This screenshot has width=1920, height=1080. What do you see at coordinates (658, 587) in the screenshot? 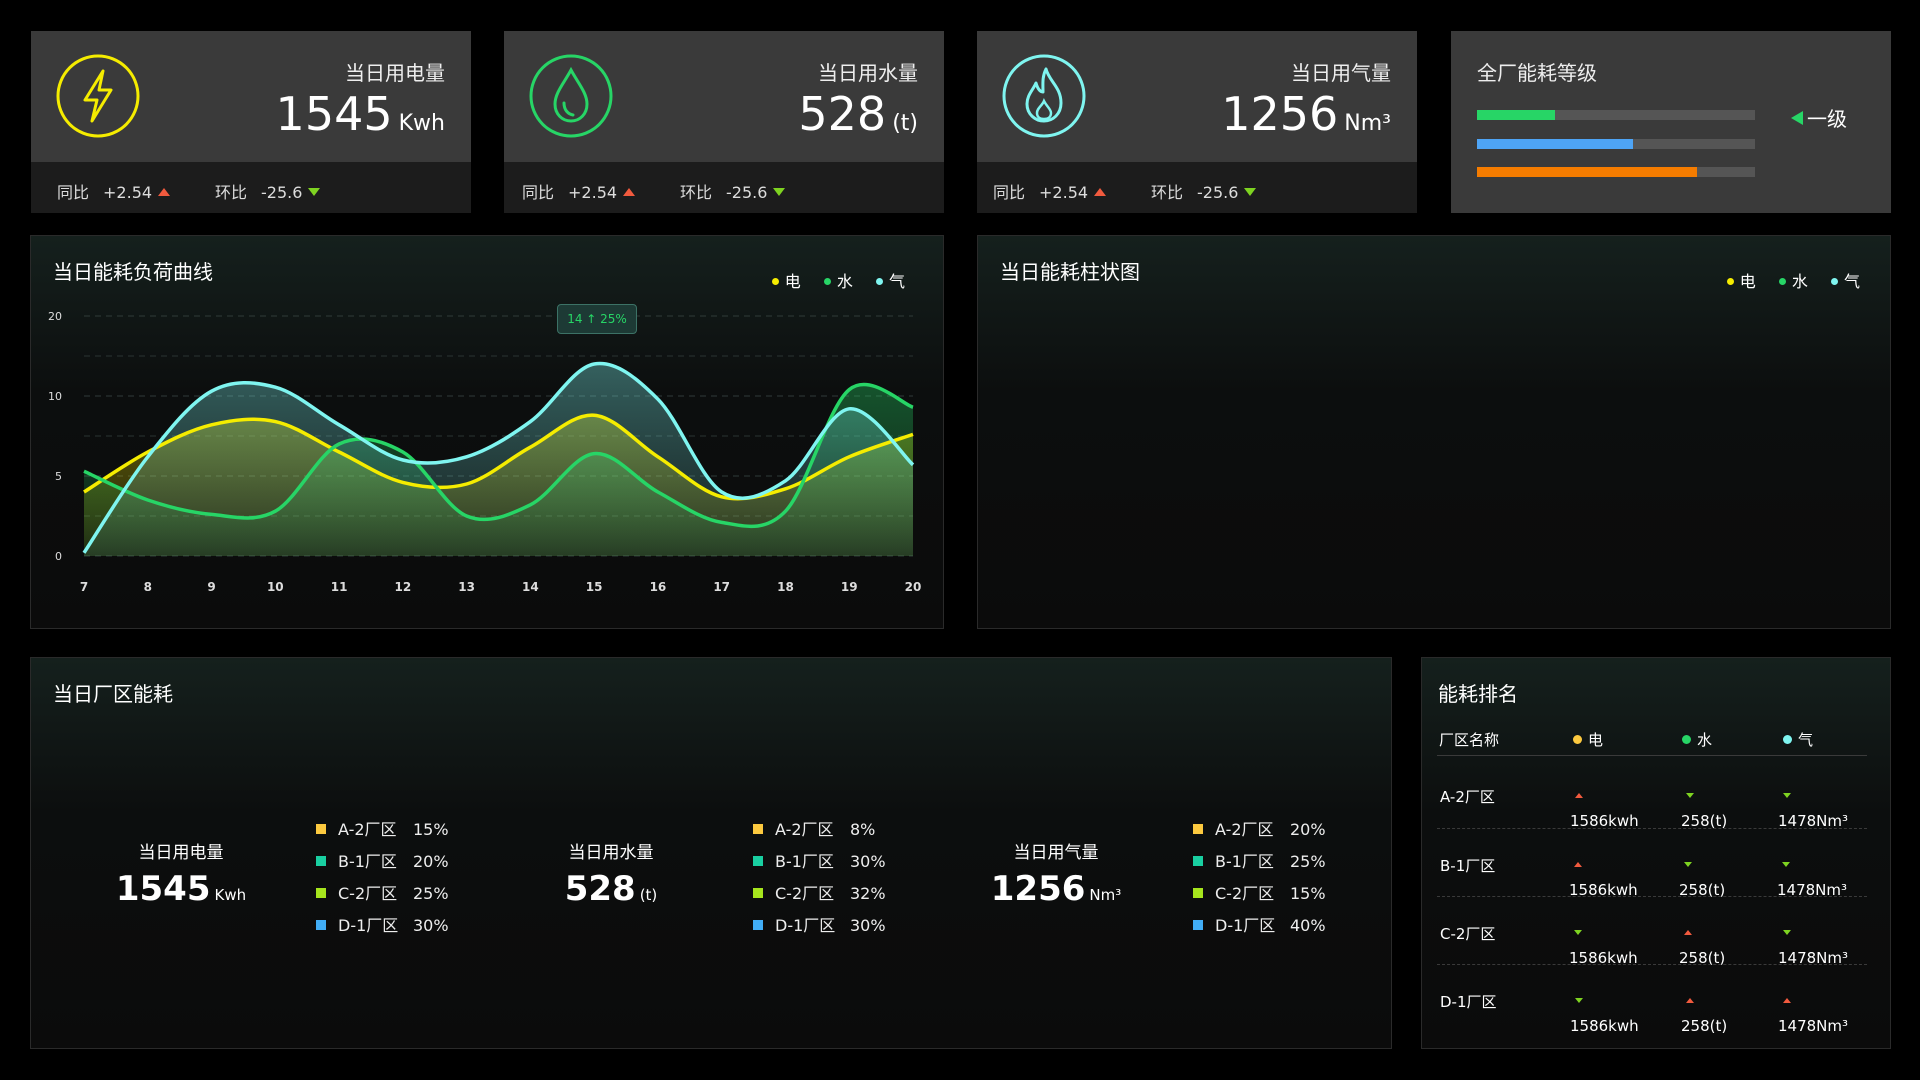
I see `x-tick-label: 16` at bounding box center [658, 587].